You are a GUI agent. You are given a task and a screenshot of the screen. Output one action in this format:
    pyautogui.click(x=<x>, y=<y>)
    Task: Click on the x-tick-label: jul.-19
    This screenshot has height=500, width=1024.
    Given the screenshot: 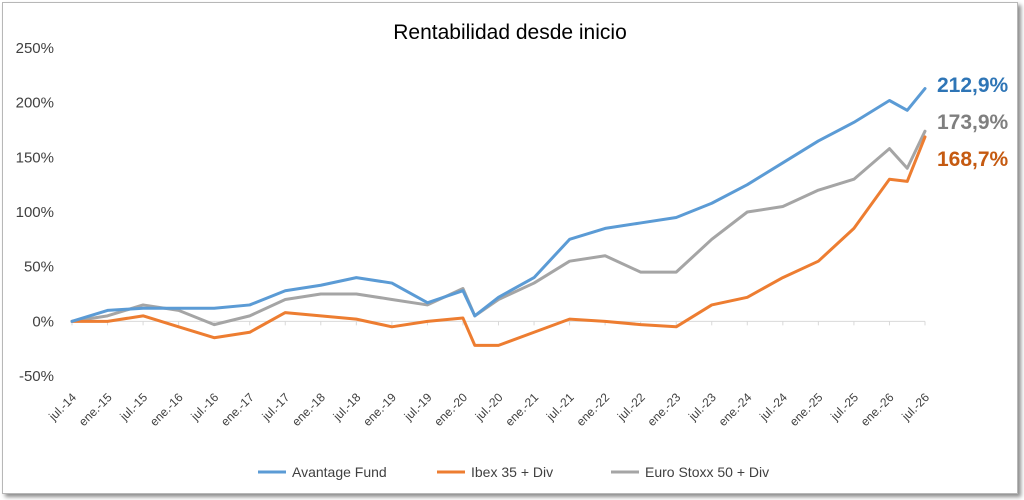 What is the action you would take?
    pyautogui.click(x=418, y=407)
    